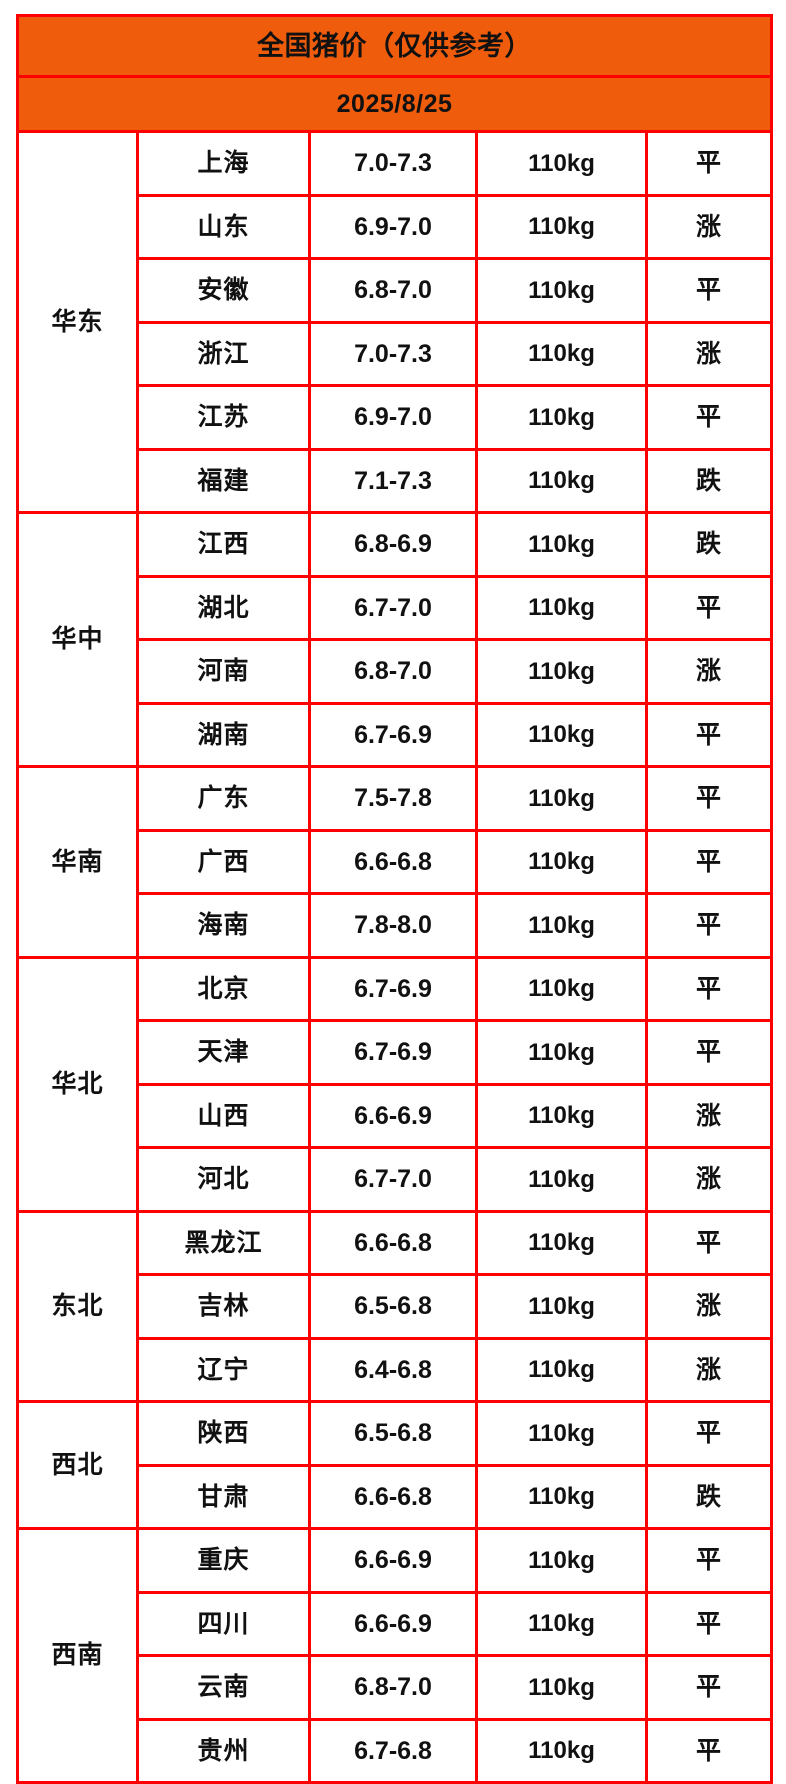  I want to click on province-cell: 福建, so click(223, 480).